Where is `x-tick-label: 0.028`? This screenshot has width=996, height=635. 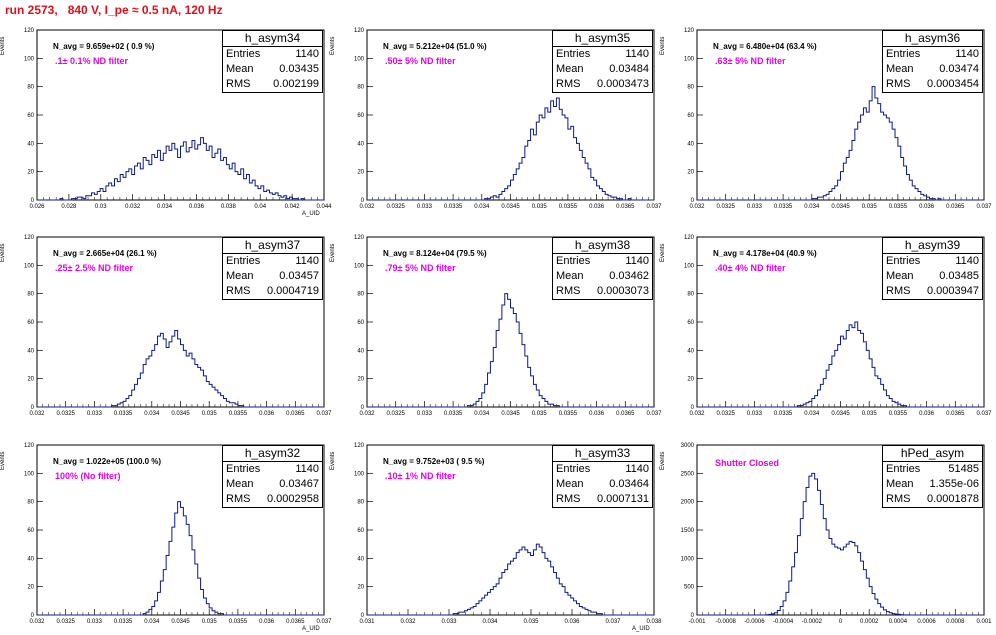
x-tick-label: 0.028 is located at coordinates (69, 207).